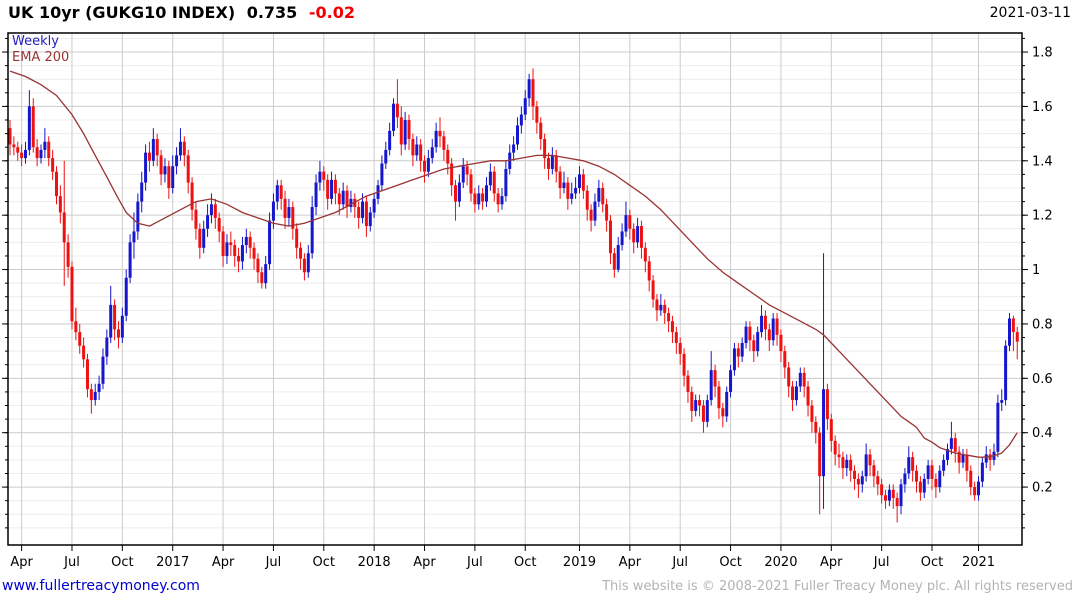 This screenshot has width=1075, height=600. What do you see at coordinates (41, 57) in the screenshot?
I see `ema-legend-label: EMA 200` at bounding box center [41, 57].